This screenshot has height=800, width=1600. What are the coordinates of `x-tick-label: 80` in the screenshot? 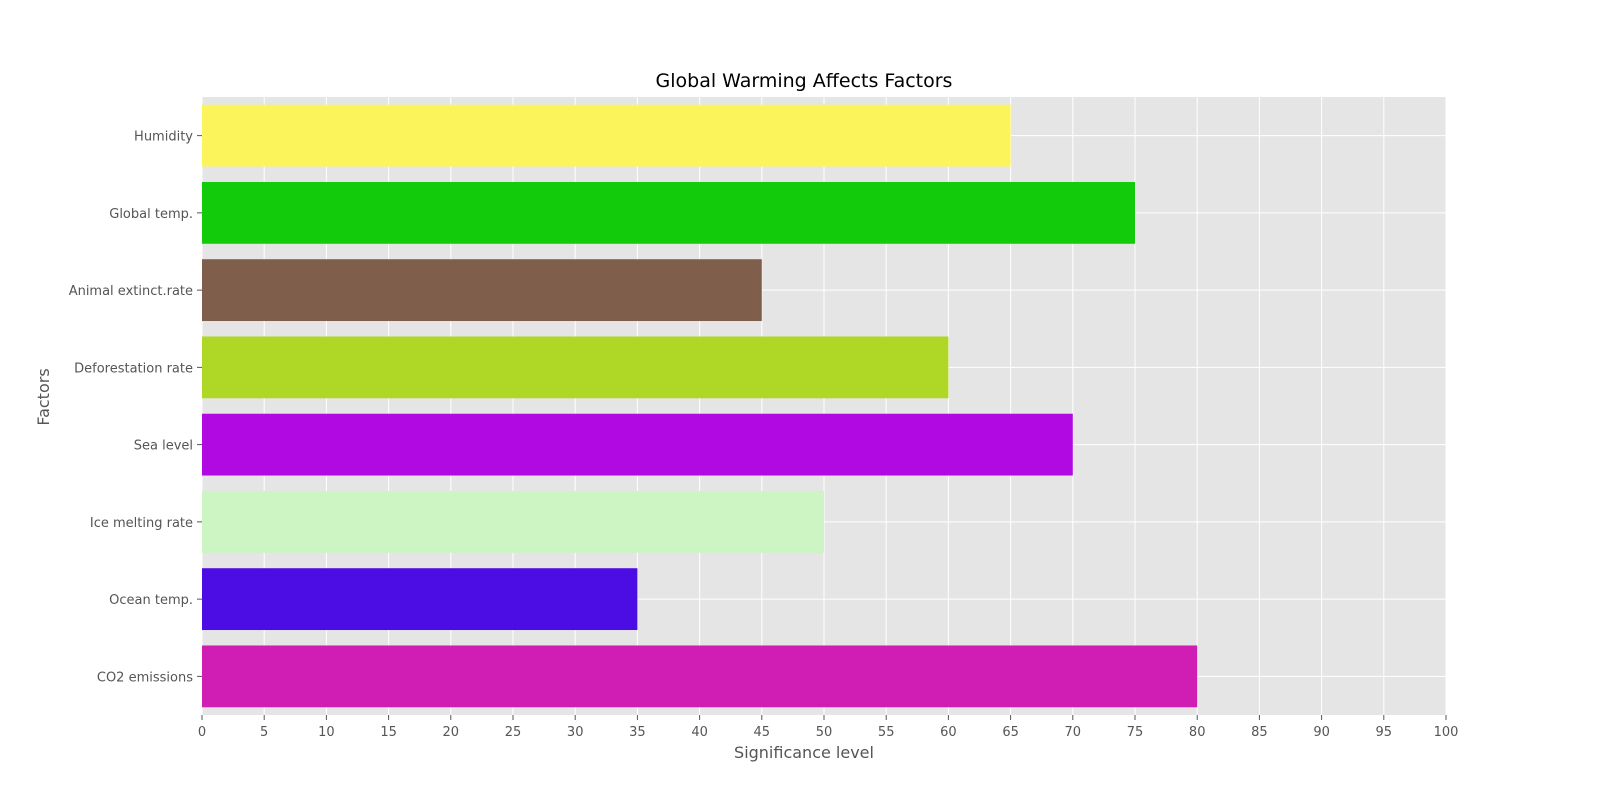 It's located at (1197, 732).